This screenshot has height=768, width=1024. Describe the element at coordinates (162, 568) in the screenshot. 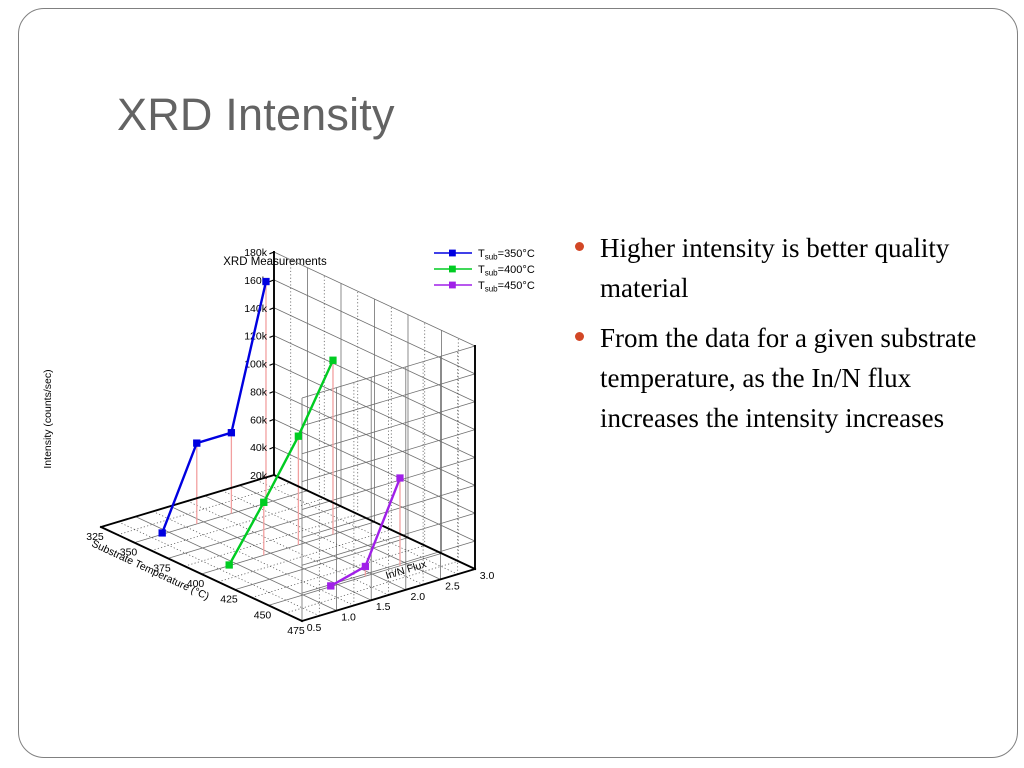

I see `x-tick-label: 375` at that location.